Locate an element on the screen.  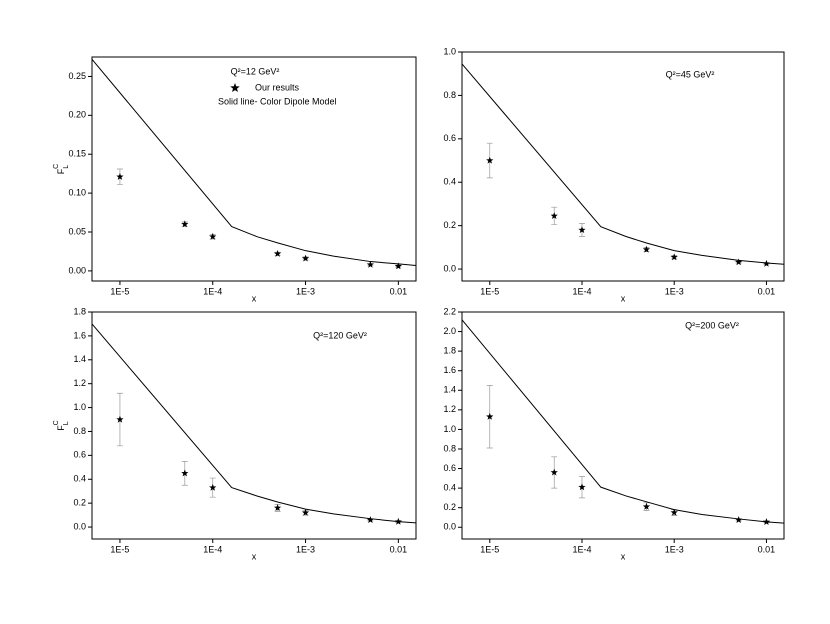
legend-marker is located at coordinates (235, 88).